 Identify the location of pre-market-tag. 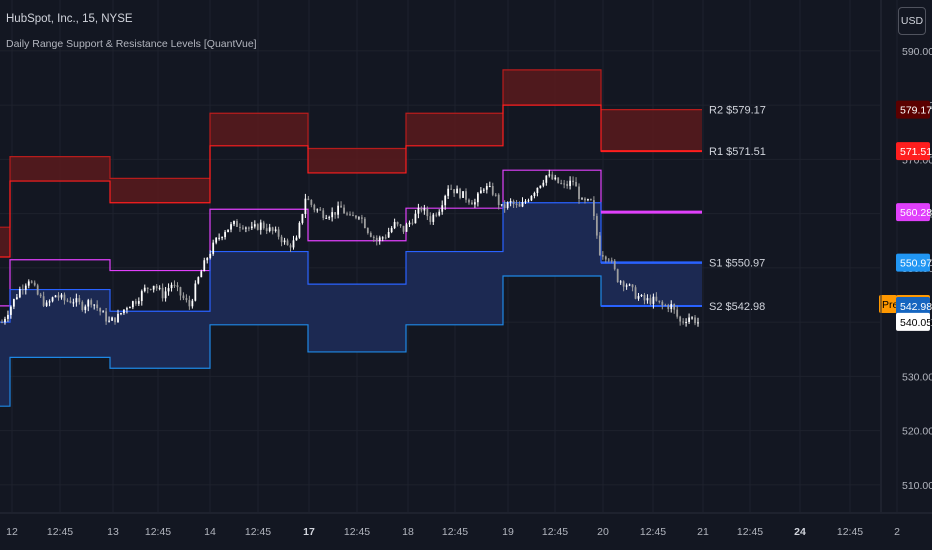
(888, 303).